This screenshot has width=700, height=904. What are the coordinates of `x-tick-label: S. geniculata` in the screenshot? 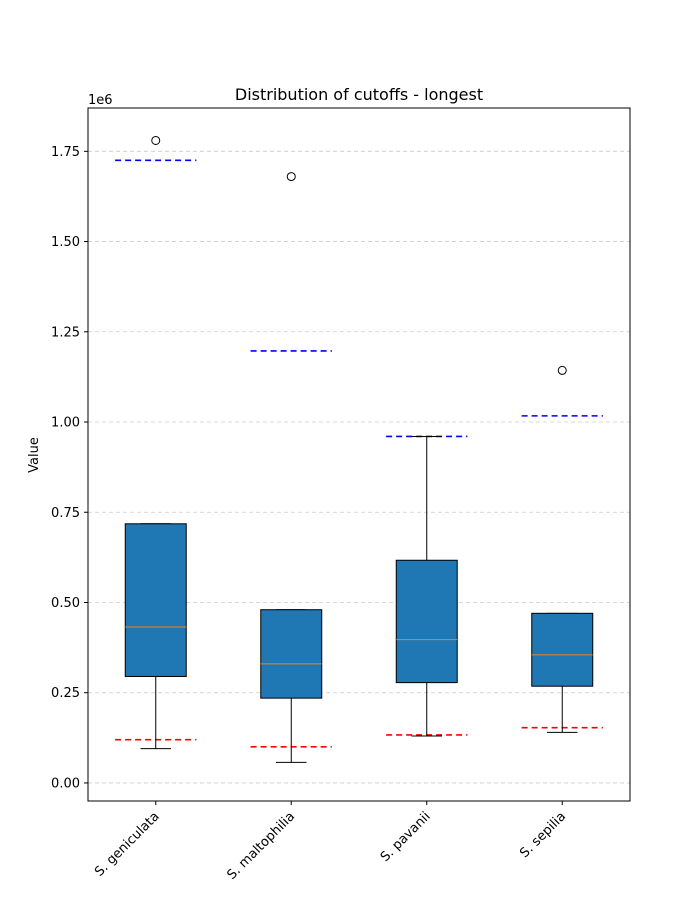 It's located at (127, 844).